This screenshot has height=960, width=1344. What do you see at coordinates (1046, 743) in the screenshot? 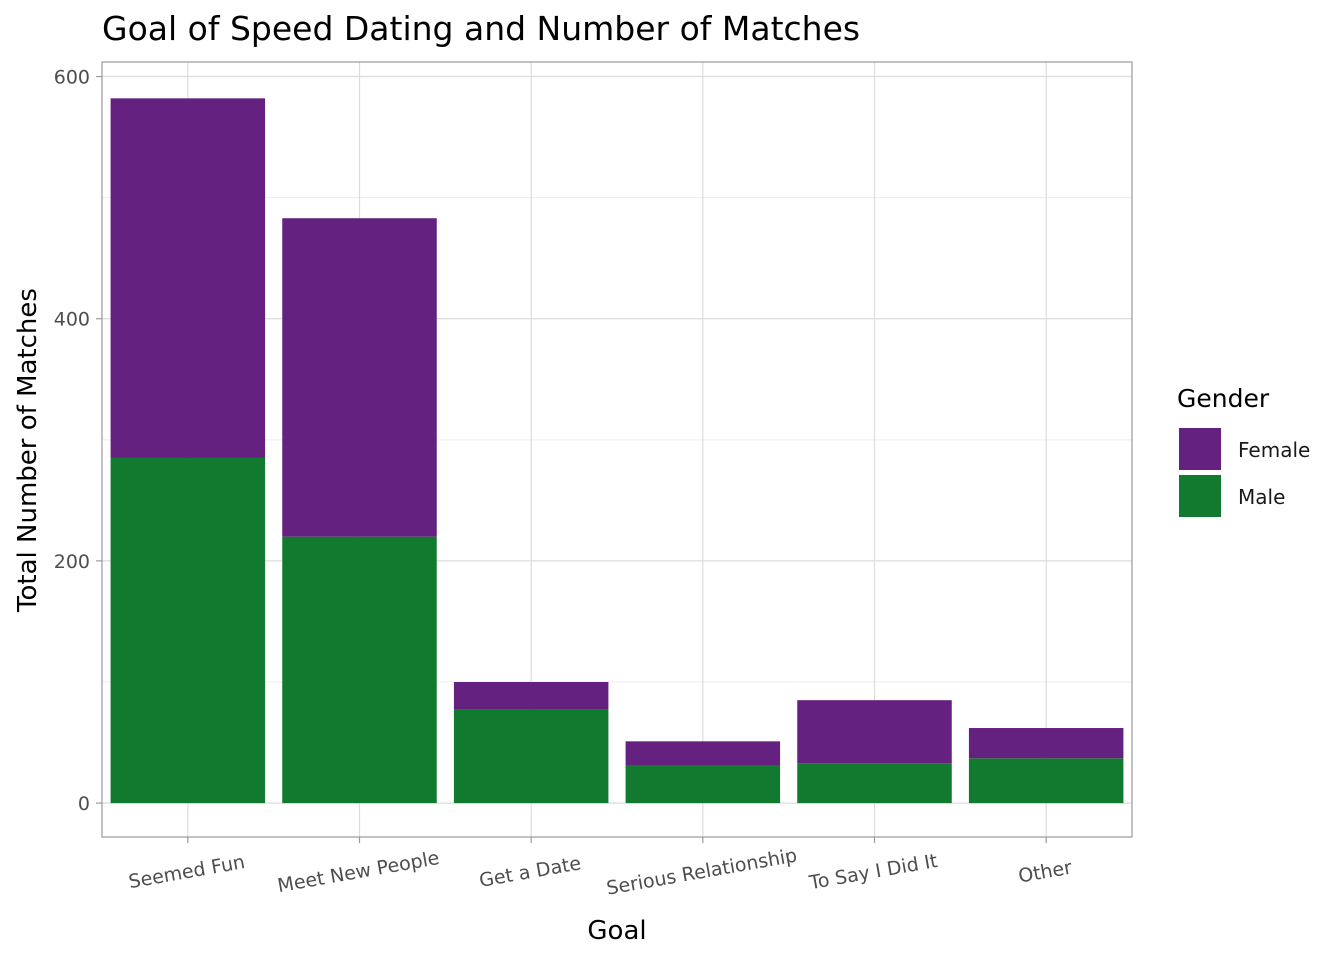
I see `bar-female-other` at bounding box center [1046, 743].